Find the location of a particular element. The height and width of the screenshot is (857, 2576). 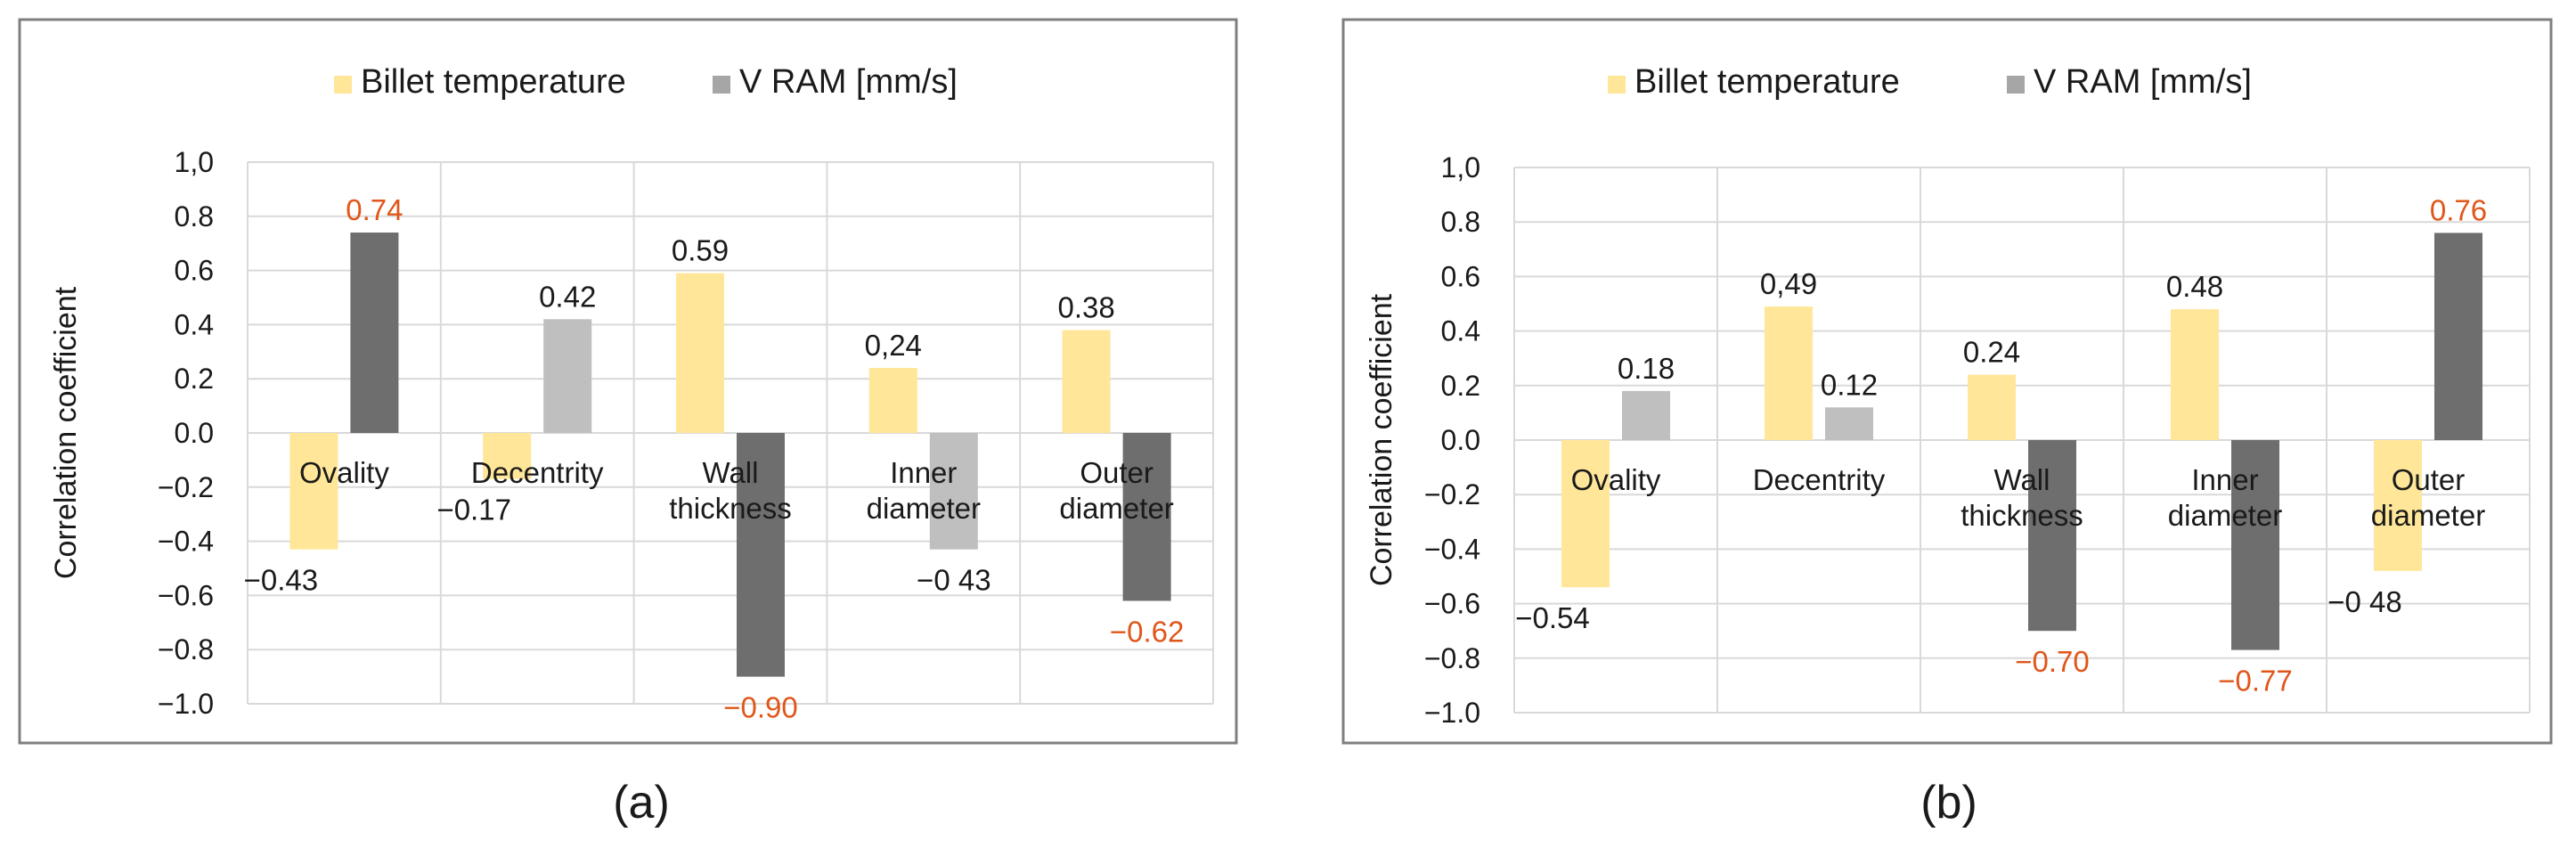

data-label: −0.43 is located at coordinates (281, 580).